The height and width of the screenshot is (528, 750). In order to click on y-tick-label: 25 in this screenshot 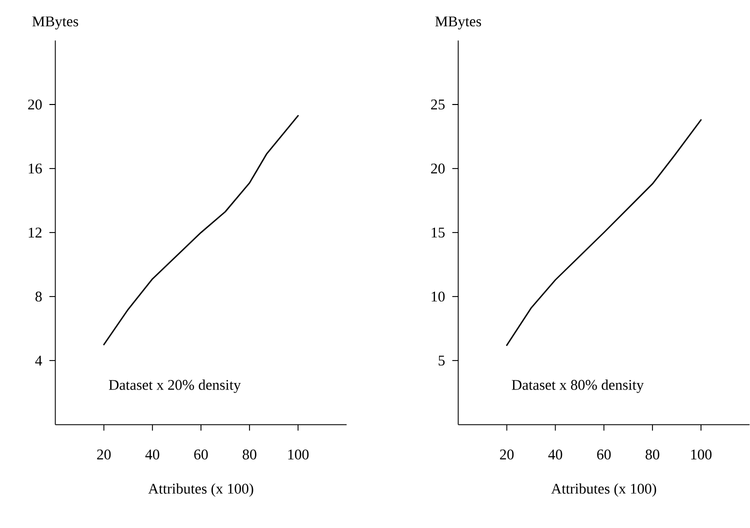, I will do `click(438, 104)`.